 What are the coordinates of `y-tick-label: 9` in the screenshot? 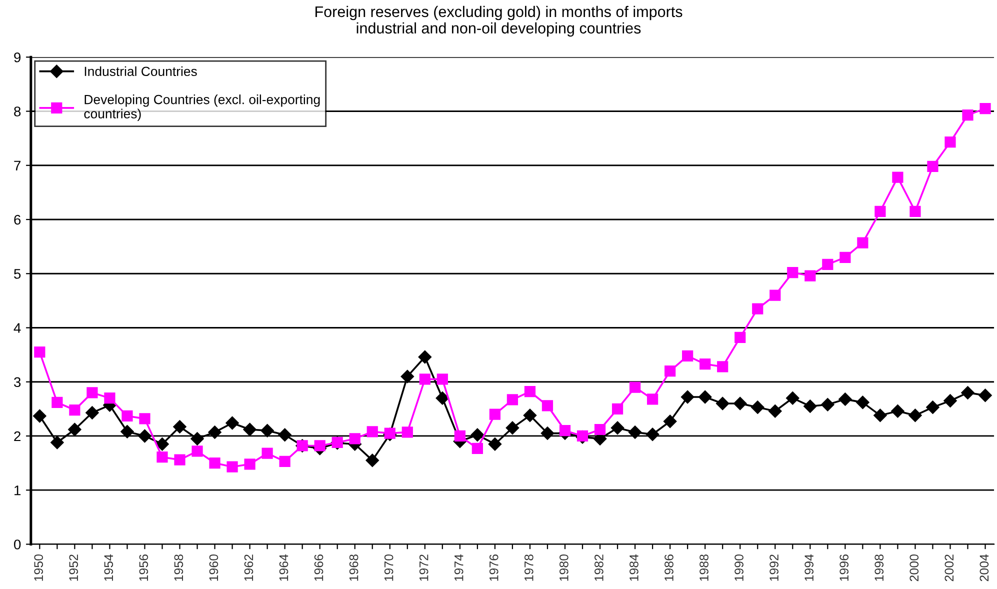 It's located at (17, 57).